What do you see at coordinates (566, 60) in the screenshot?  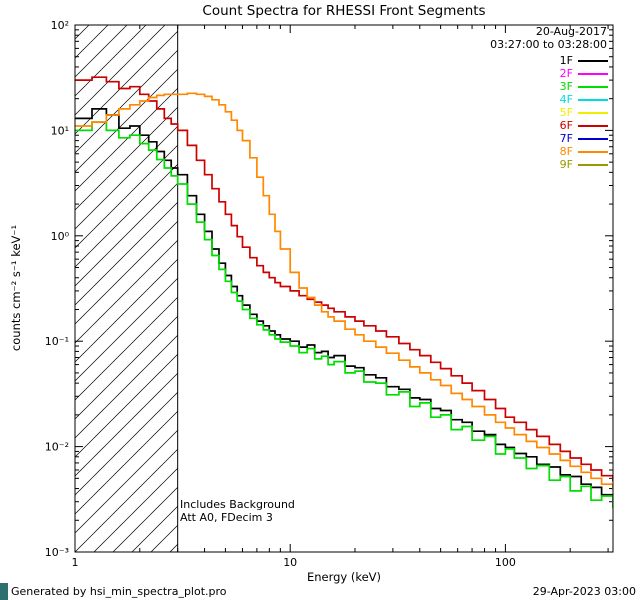 I see `legend-label: 1F` at bounding box center [566, 60].